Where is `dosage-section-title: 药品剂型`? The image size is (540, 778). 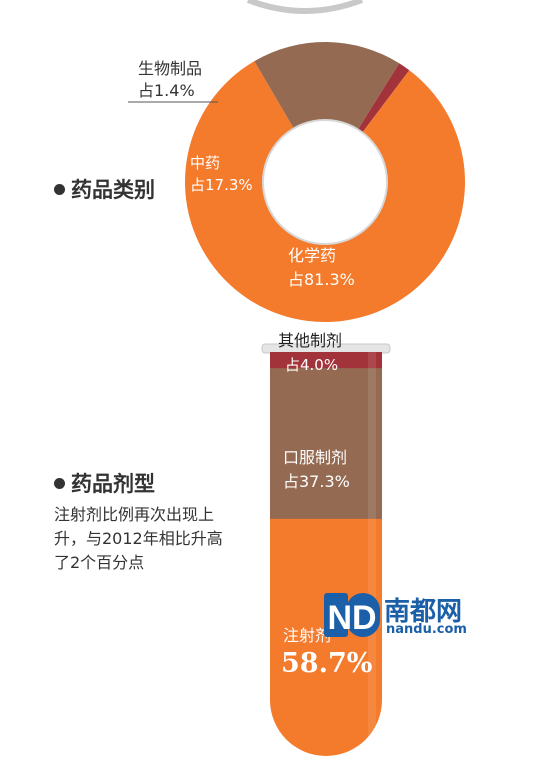 dosage-section-title: 药品剂型 is located at coordinates (104, 483).